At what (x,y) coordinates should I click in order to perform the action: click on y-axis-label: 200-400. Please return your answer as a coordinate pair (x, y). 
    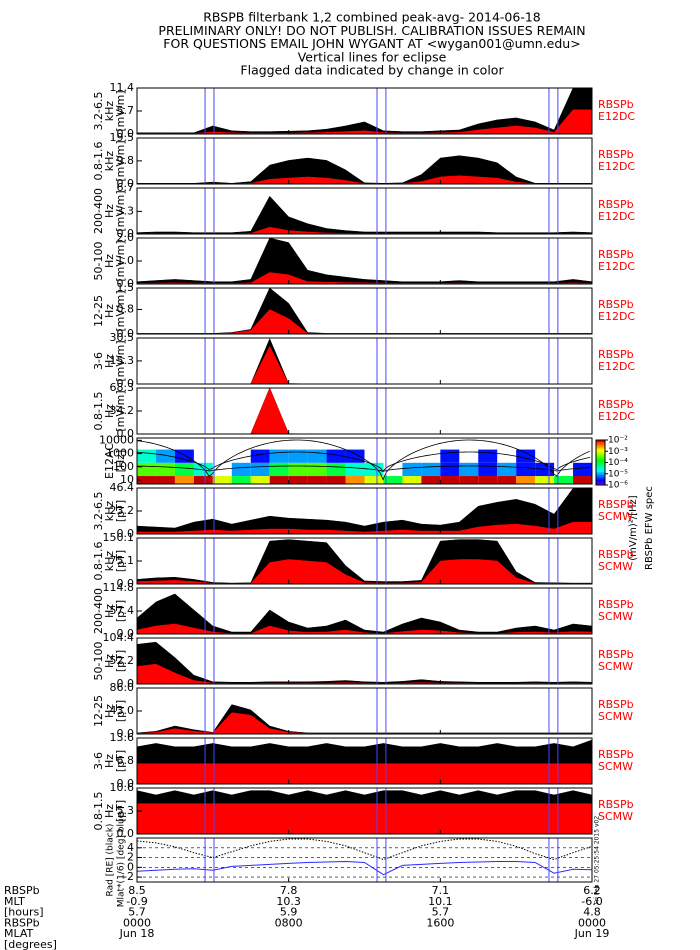
    Looking at the image, I should click on (98, 611).